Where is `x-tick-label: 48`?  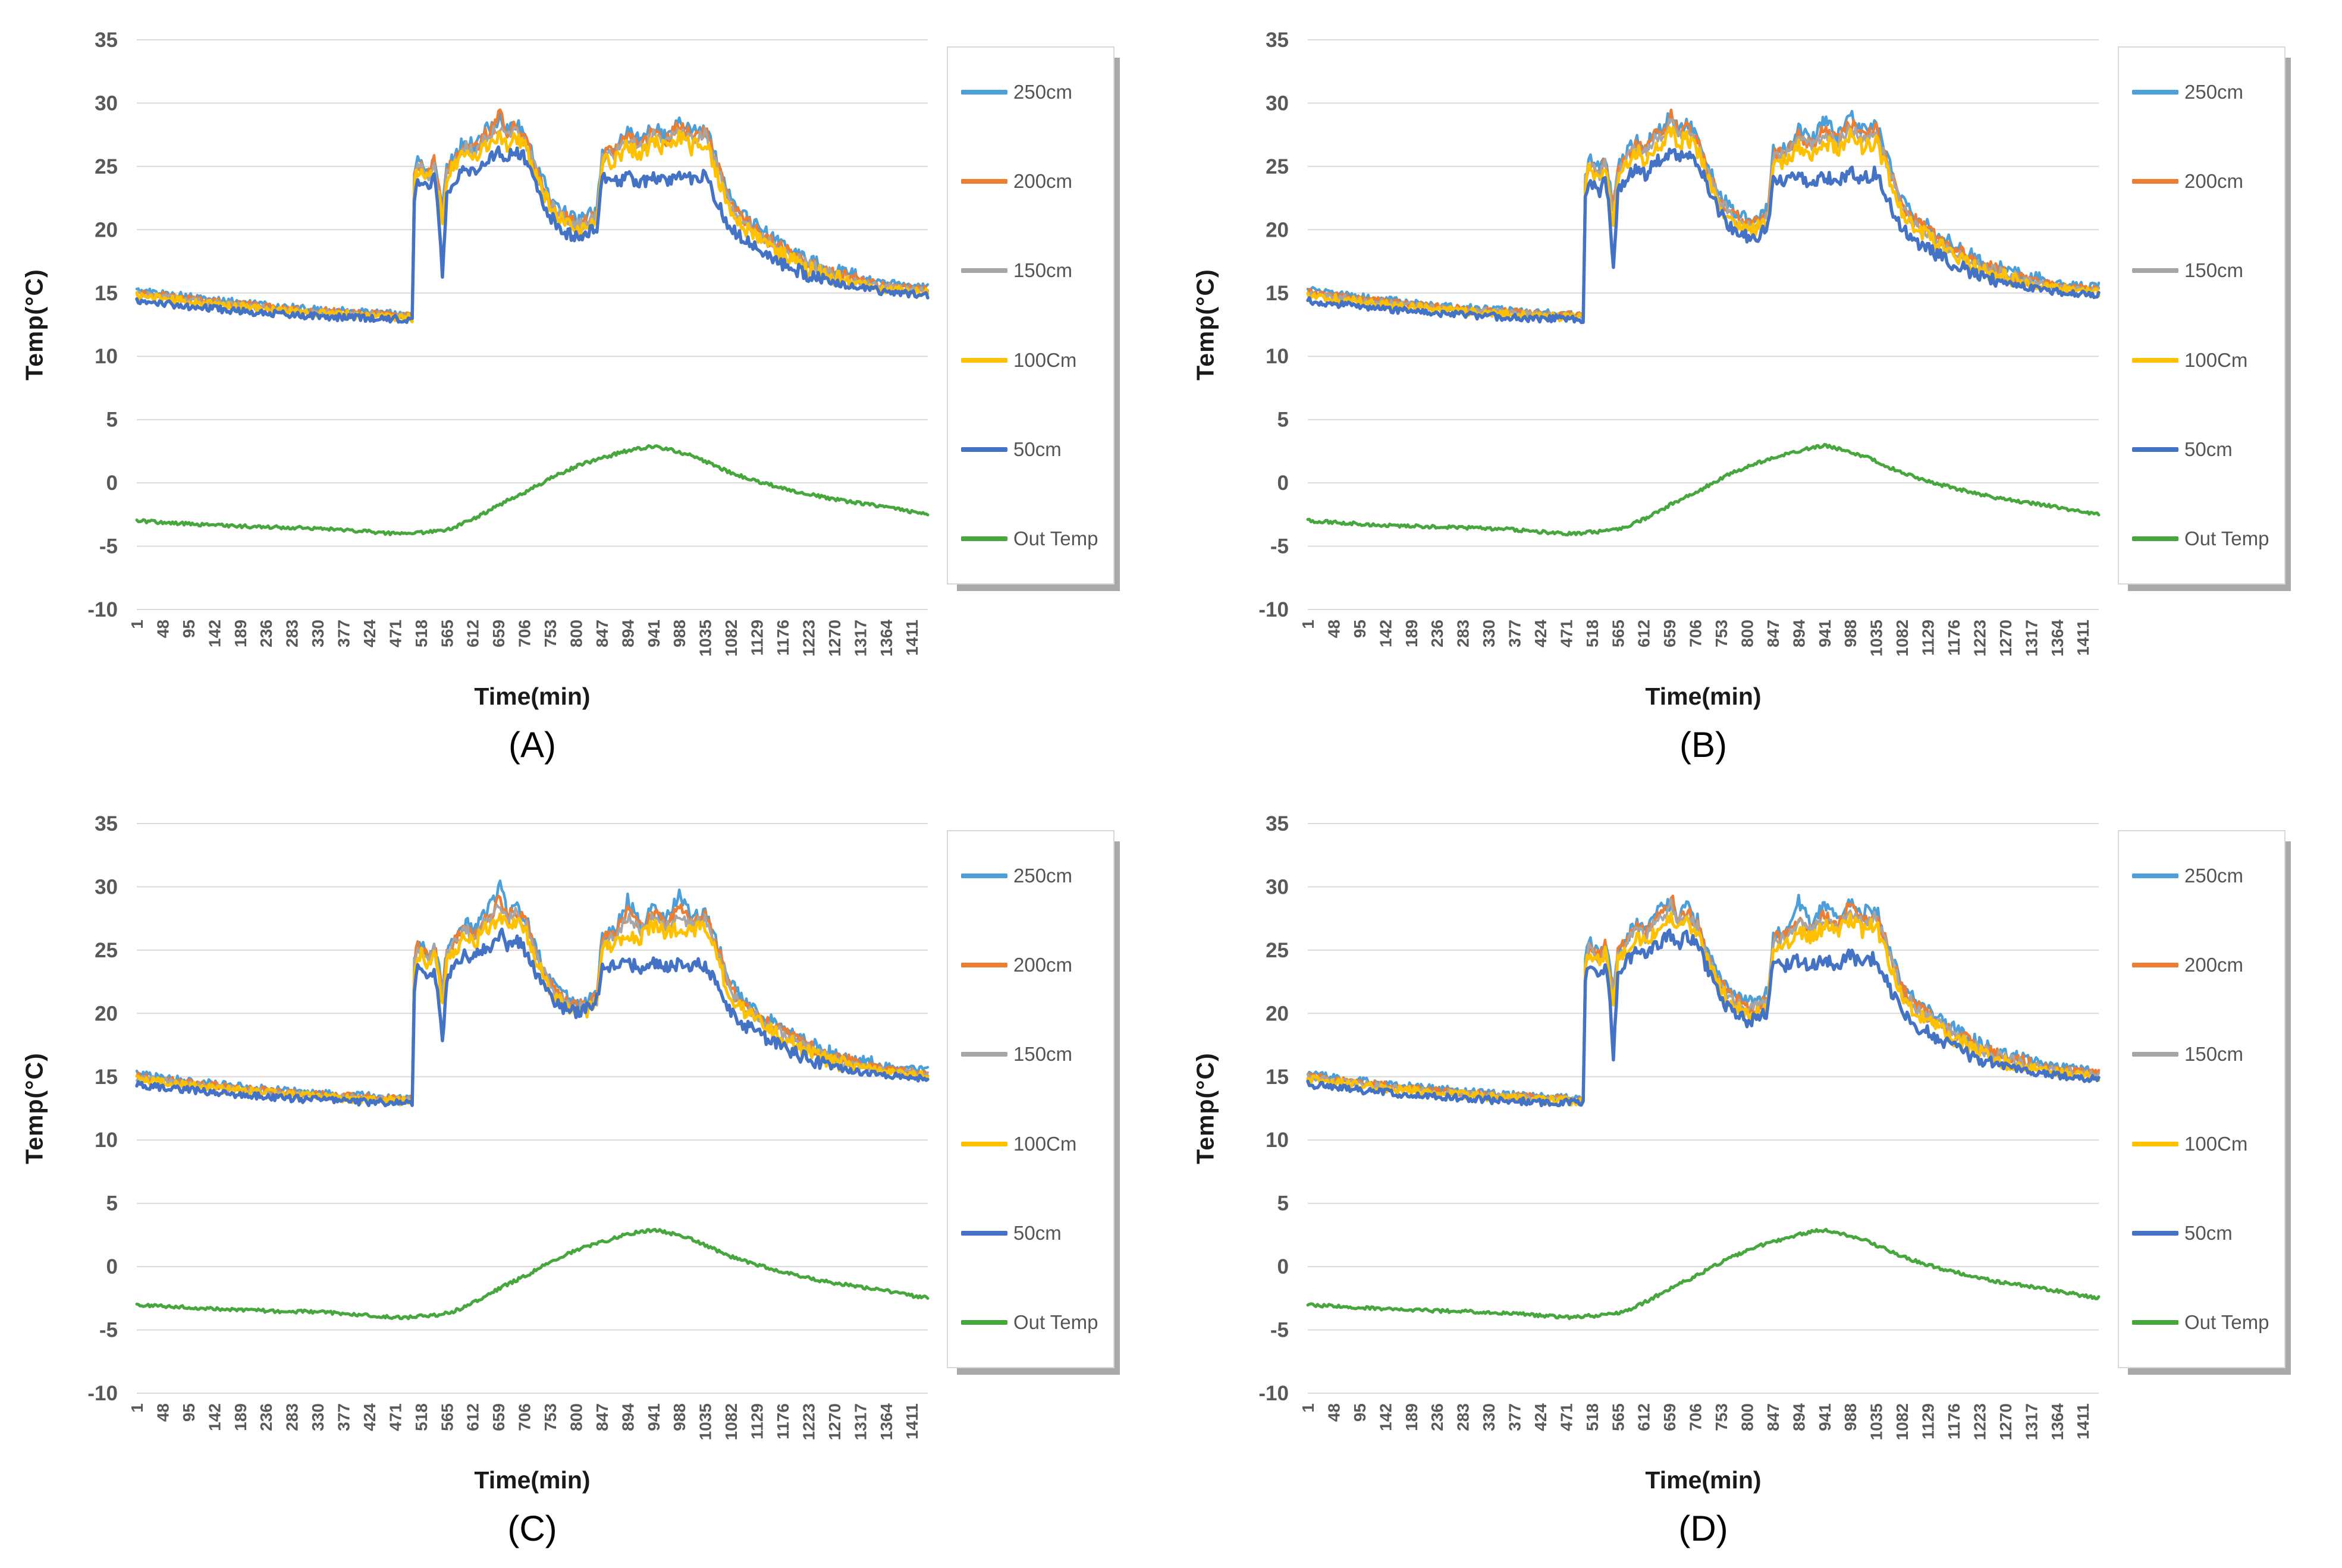 x-tick-label: 48 is located at coordinates (1333, 629).